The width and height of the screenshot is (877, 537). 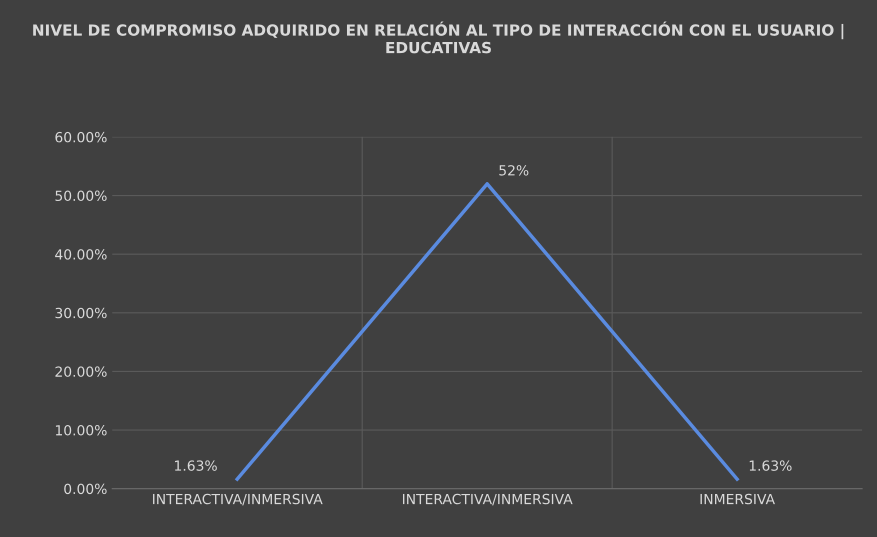 What do you see at coordinates (81, 430) in the screenshot?
I see `y-tick-label: 10.00%` at bounding box center [81, 430].